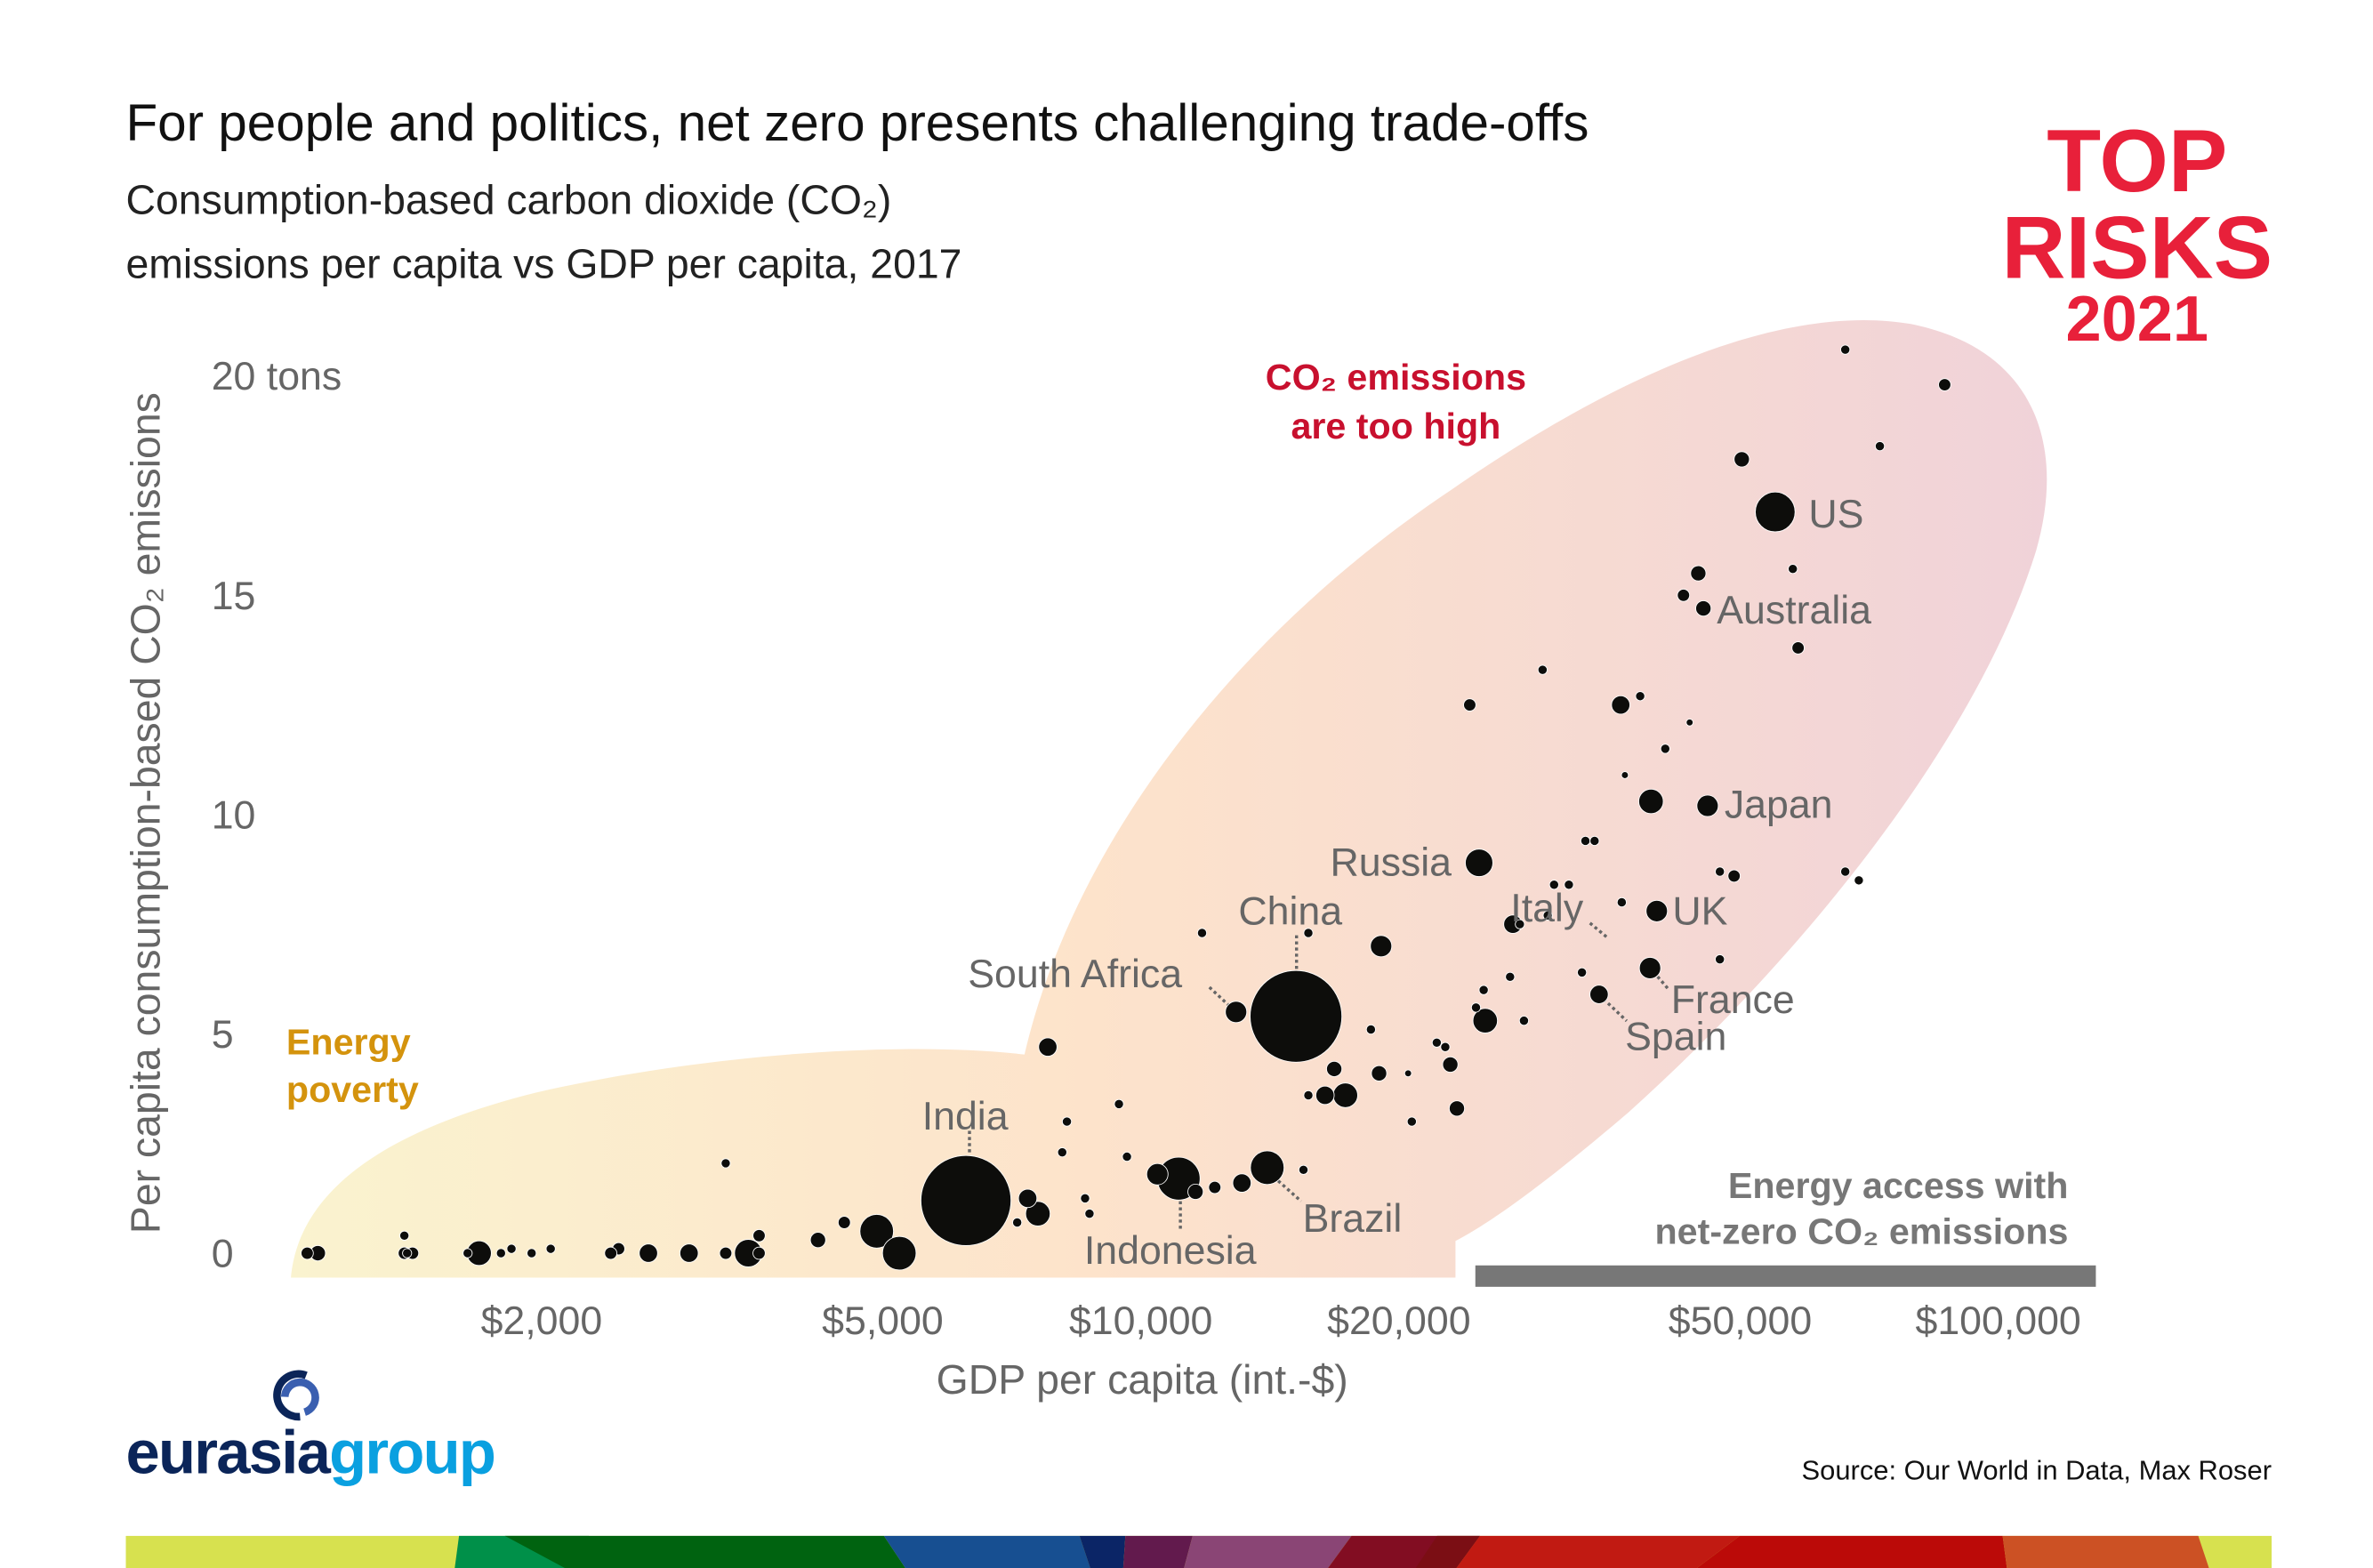 This screenshot has height=1568, width=2373. What do you see at coordinates (1236, 1012) in the screenshot?
I see `point-south-africa` at bounding box center [1236, 1012].